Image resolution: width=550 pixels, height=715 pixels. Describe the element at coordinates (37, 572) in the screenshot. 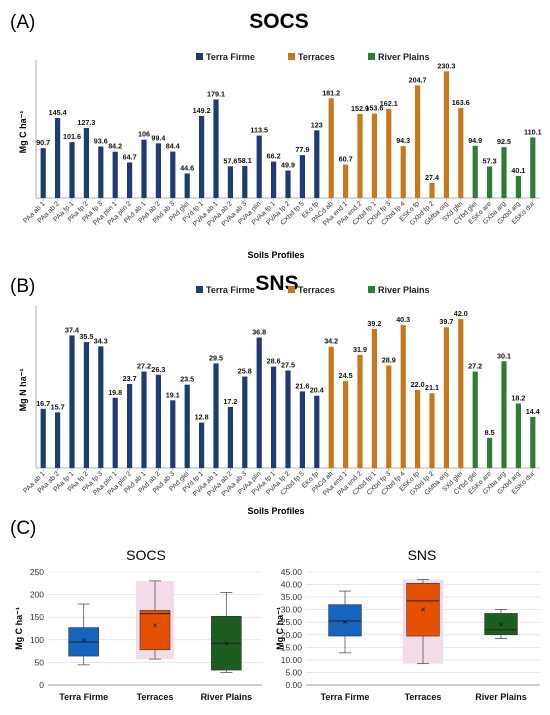

I see `y-tick-label: 250` at that location.